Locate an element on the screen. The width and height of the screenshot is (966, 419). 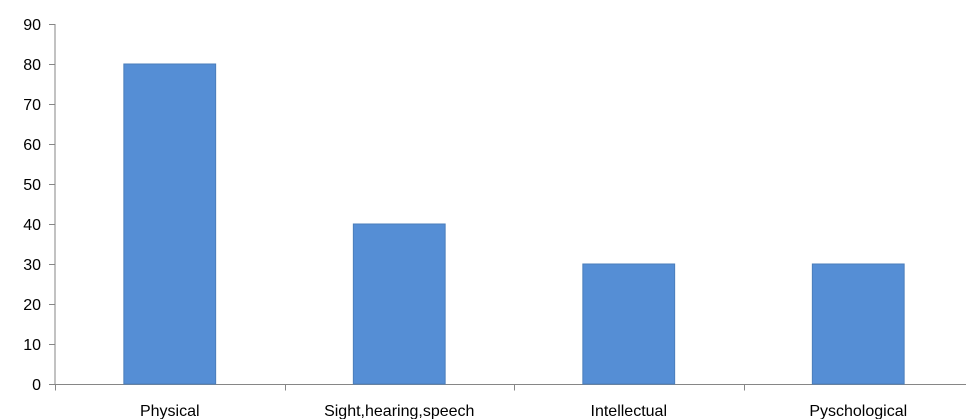
y-tick-label: 50 is located at coordinates (32, 185).